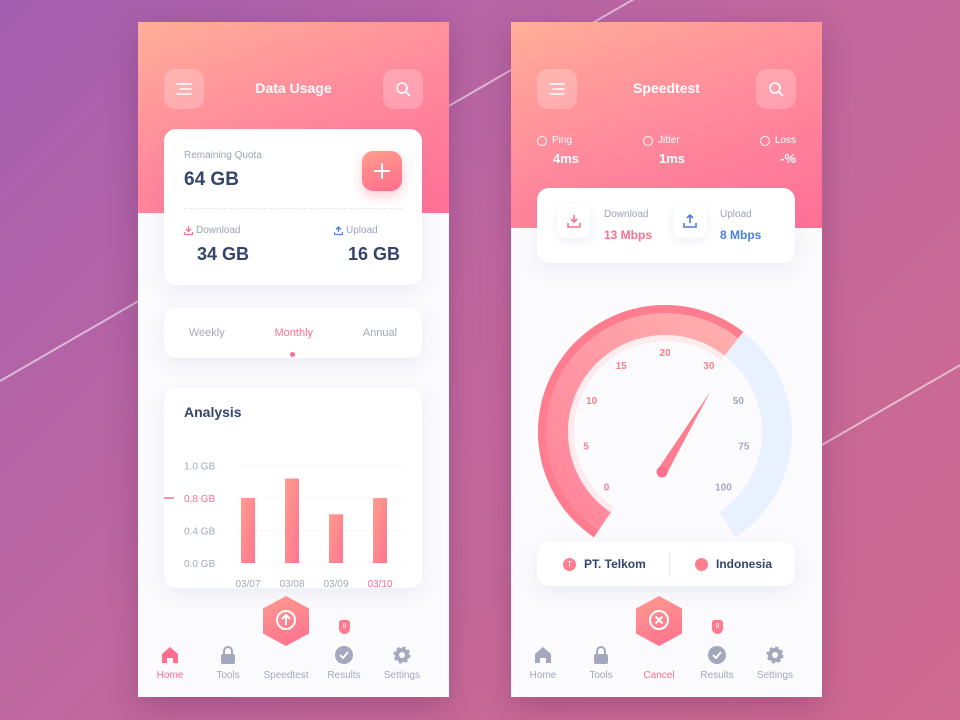 The width and height of the screenshot is (960, 720). I want to click on ping-icon, so click(542, 140).